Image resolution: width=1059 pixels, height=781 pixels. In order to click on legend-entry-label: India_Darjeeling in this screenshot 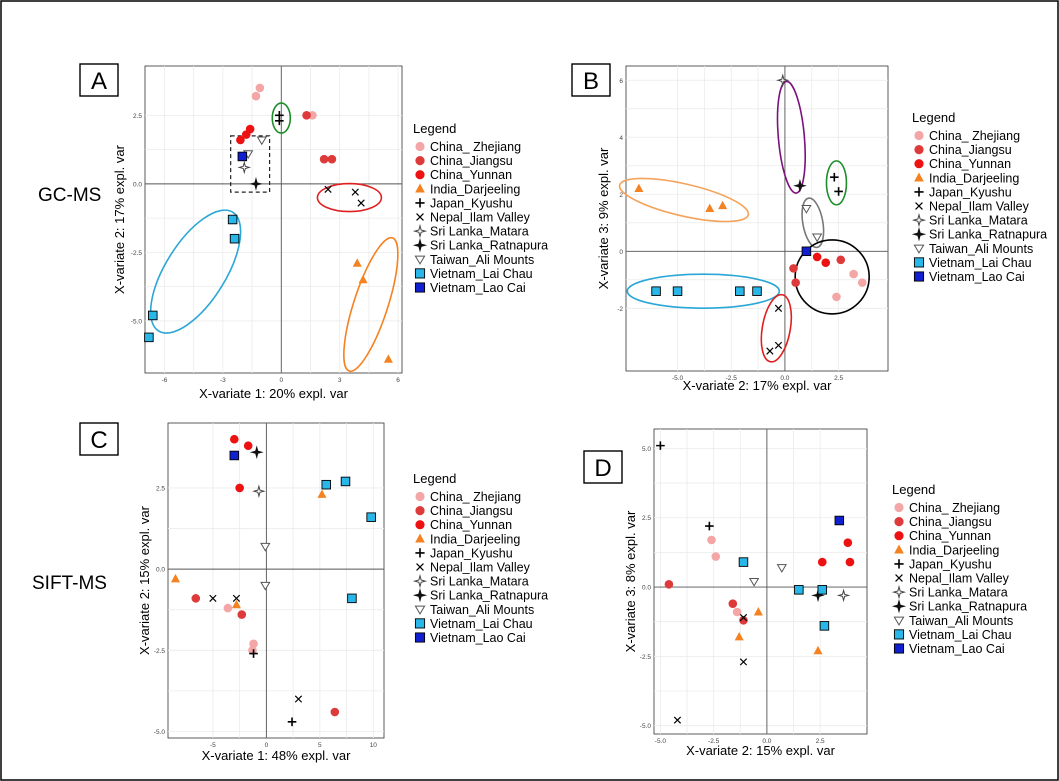, I will do `click(954, 550)`.